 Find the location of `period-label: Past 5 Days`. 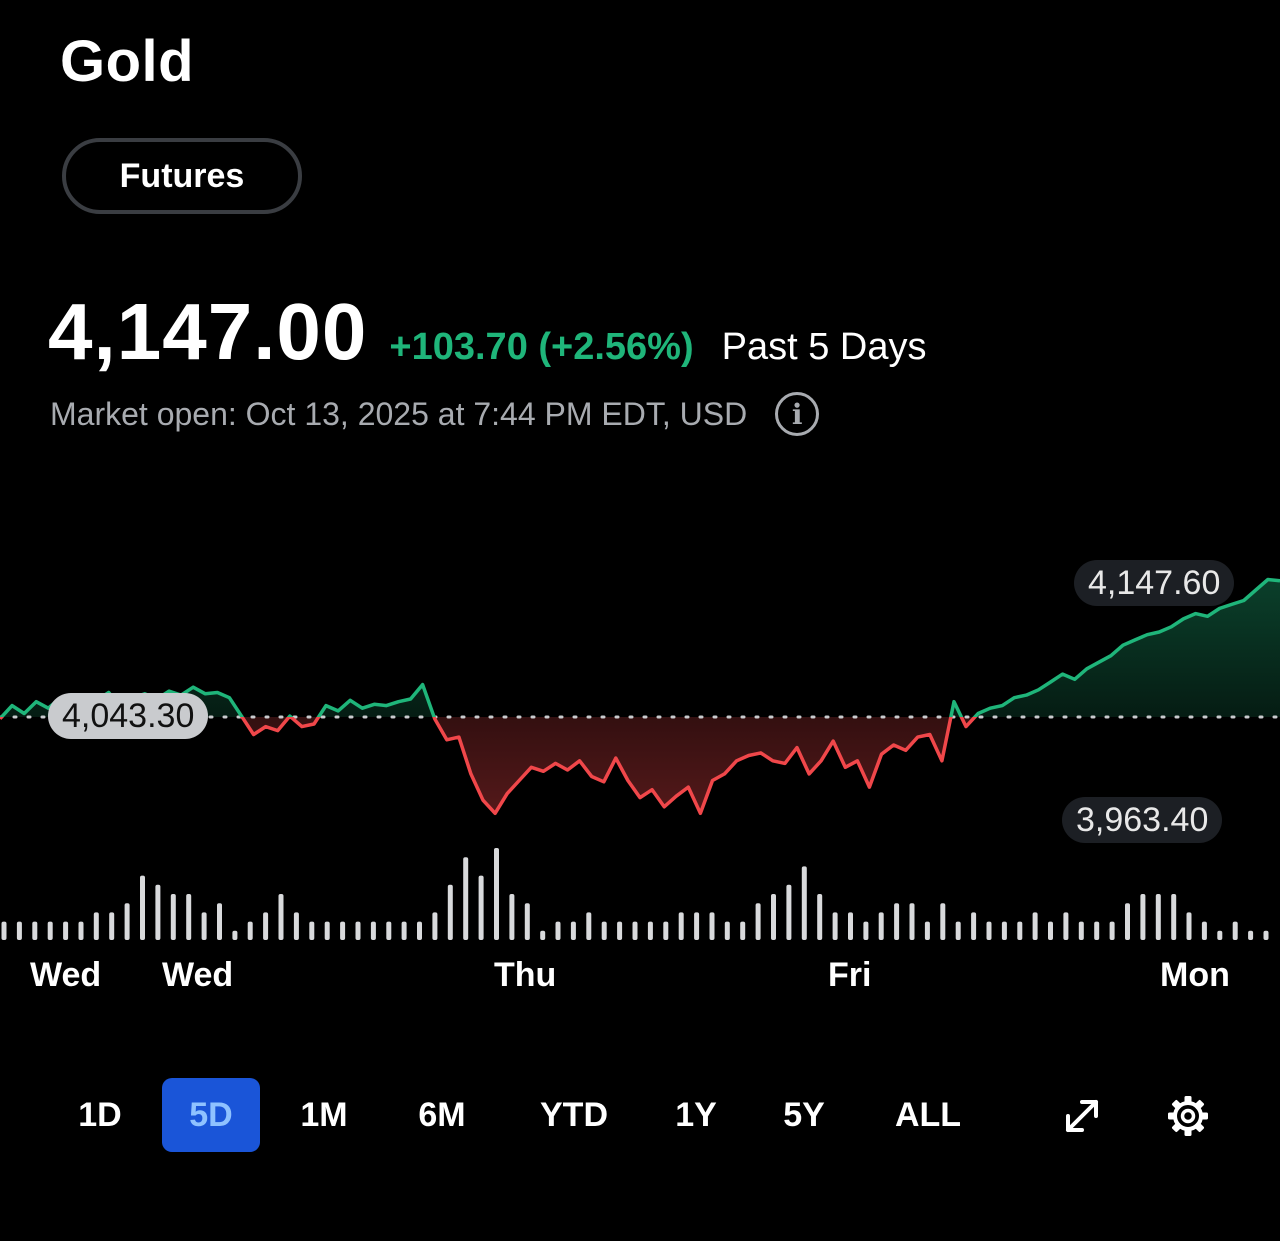

period-label: Past 5 Days is located at coordinates (824, 347).